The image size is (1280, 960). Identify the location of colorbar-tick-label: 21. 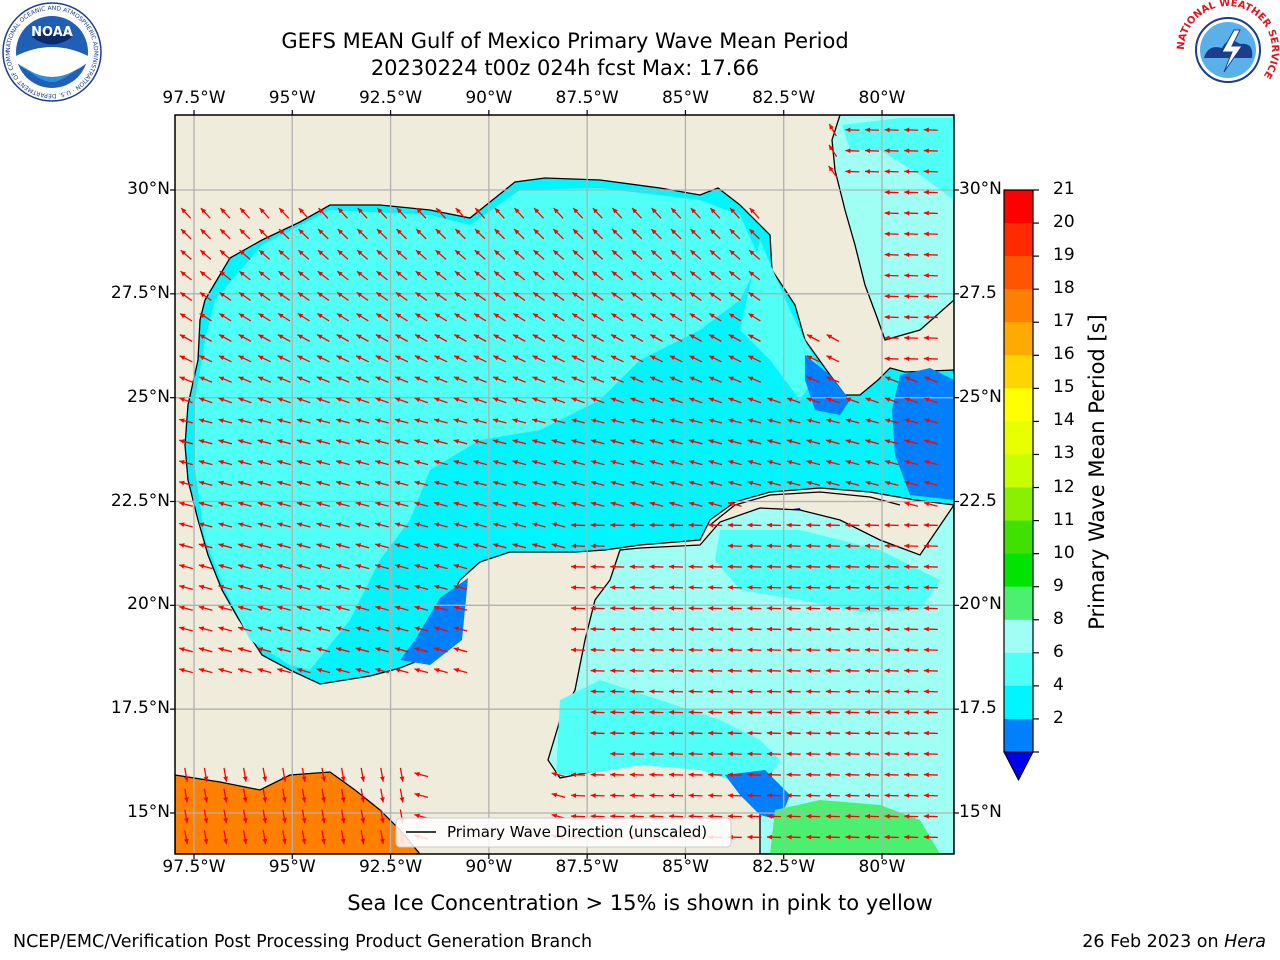
(1064, 189).